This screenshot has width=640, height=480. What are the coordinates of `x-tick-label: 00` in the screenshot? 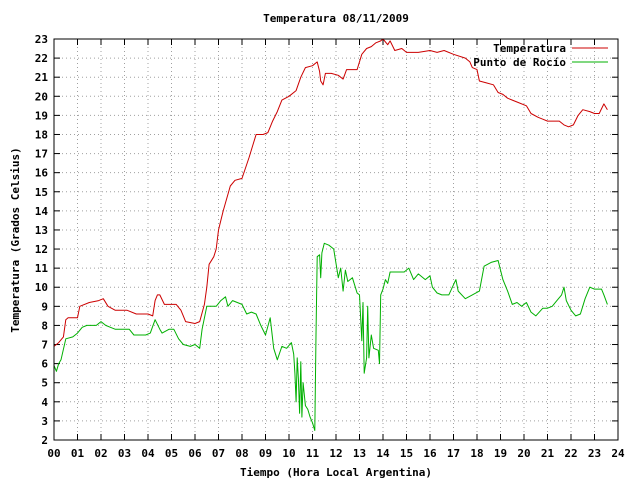 It's located at (53, 453).